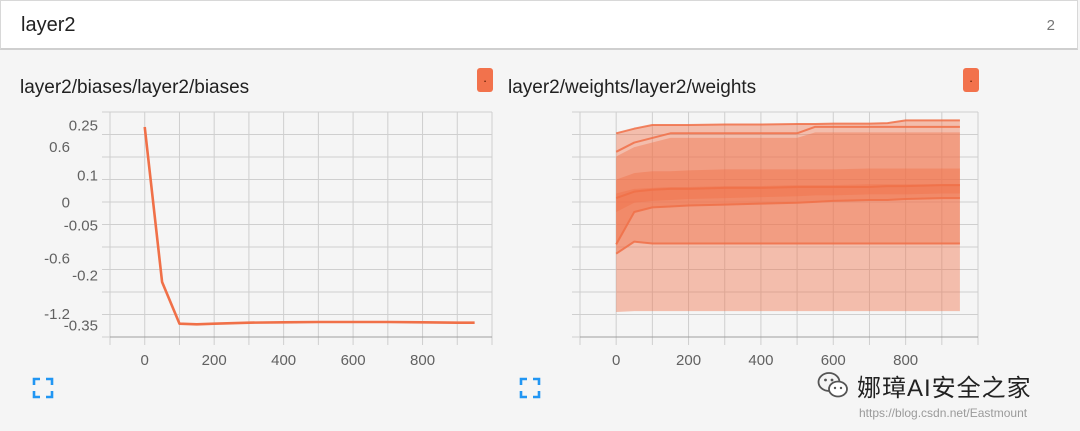 The height and width of the screenshot is (431, 1080). Describe the element at coordinates (81, 325) in the screenshot. I see `y-tick-label: -0.35` at that location.